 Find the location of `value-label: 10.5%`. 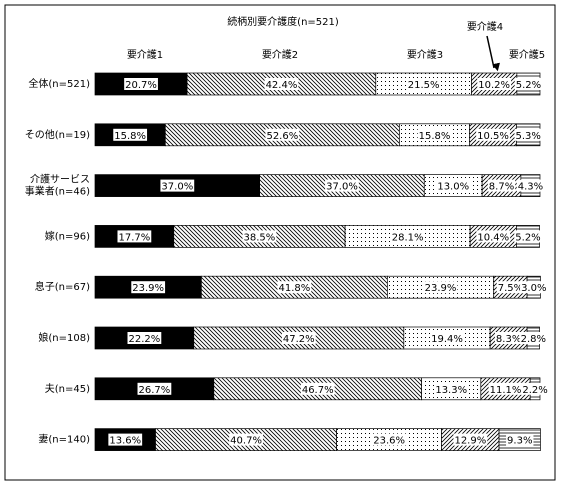

value-label: 10.5% is located at coordinates (493, 136).